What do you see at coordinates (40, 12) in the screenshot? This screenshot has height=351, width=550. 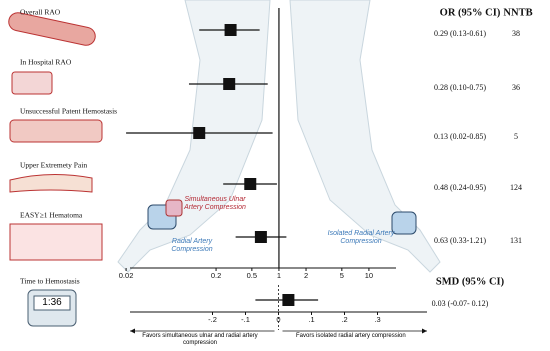 I see `row-label: Overall RAO` at bounding box center [40, 12].